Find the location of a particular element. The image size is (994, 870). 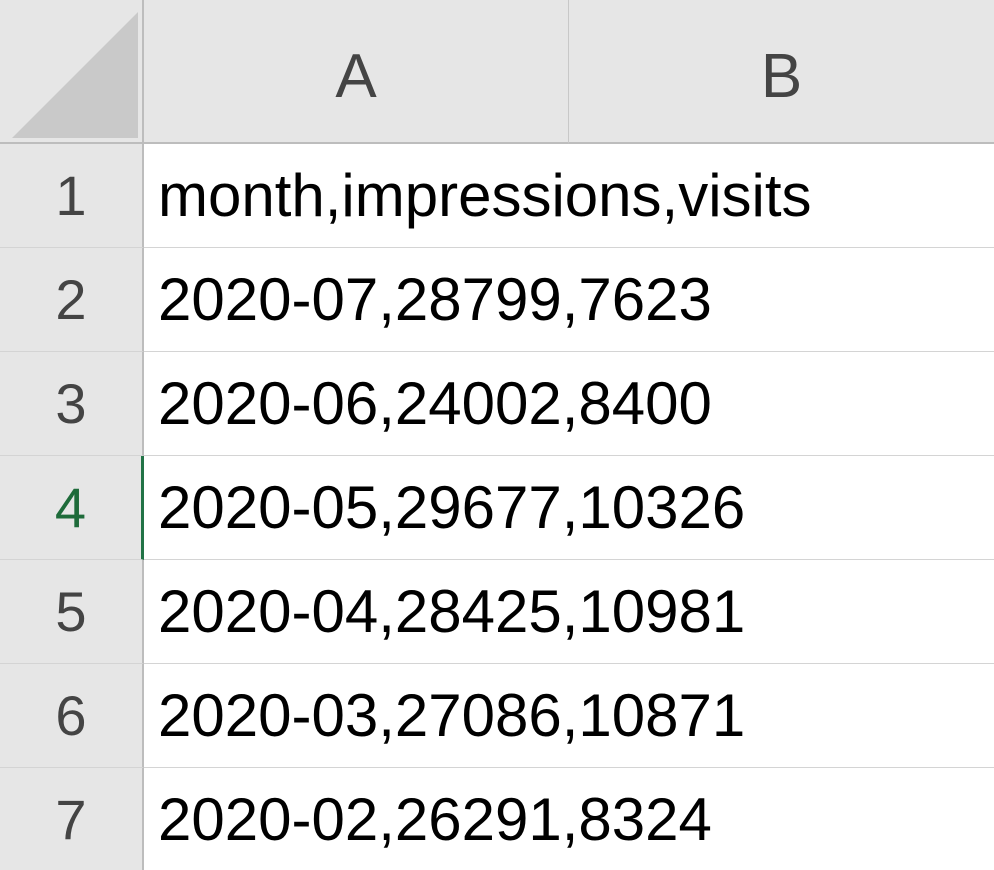

cell-a7: 2020-02,26291,8324 is located at coordinates (569, 819).